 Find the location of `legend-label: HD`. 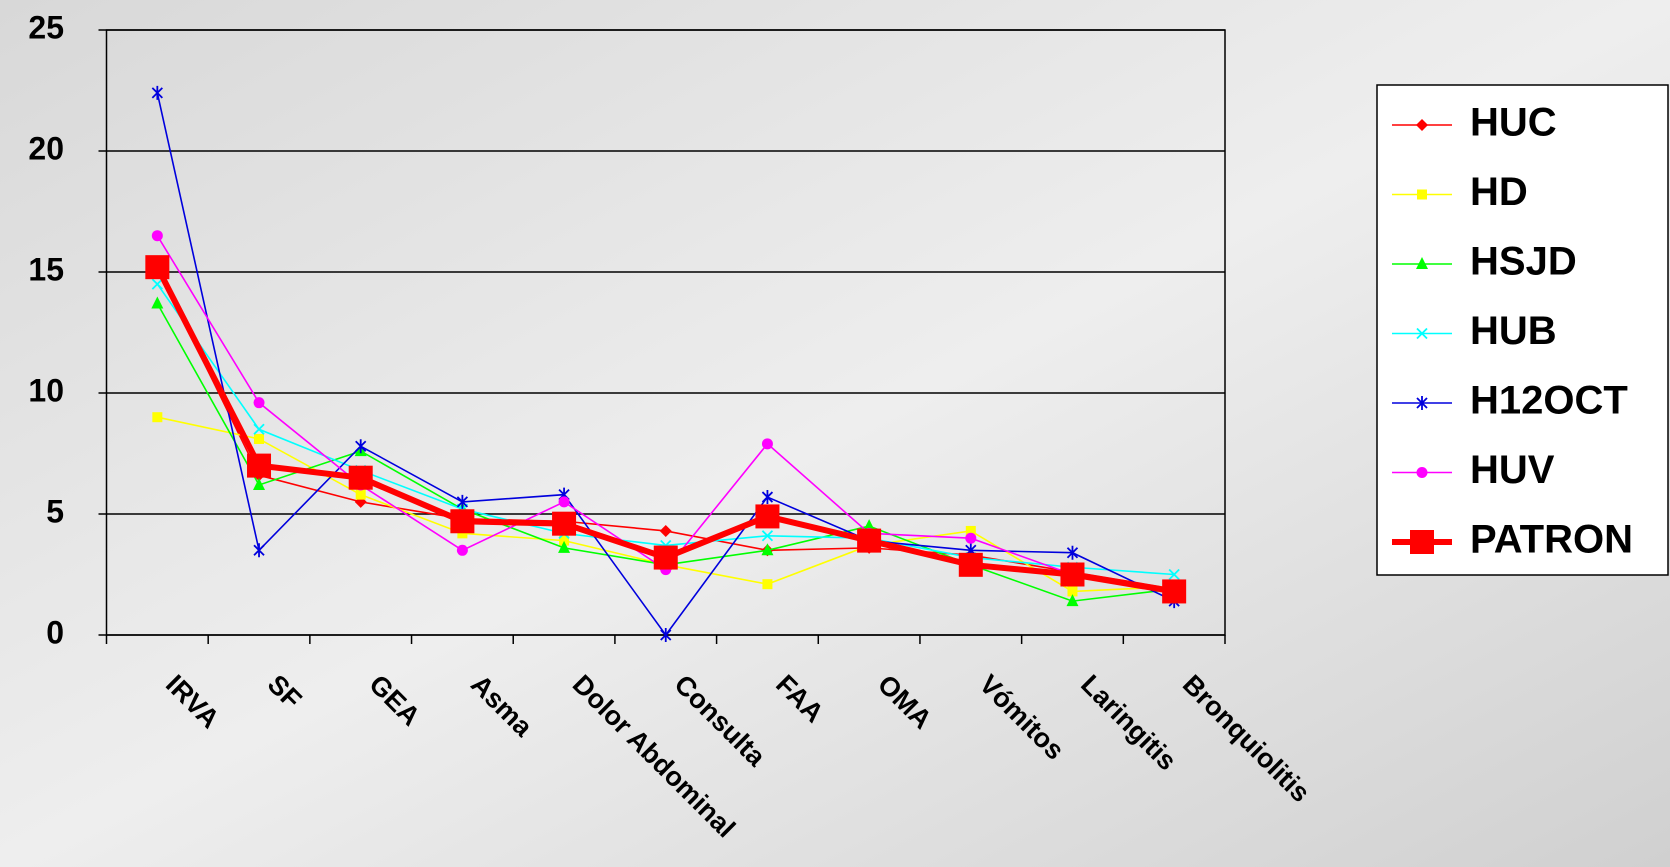

legend-label: HD is located at coordinates (1499, 192).